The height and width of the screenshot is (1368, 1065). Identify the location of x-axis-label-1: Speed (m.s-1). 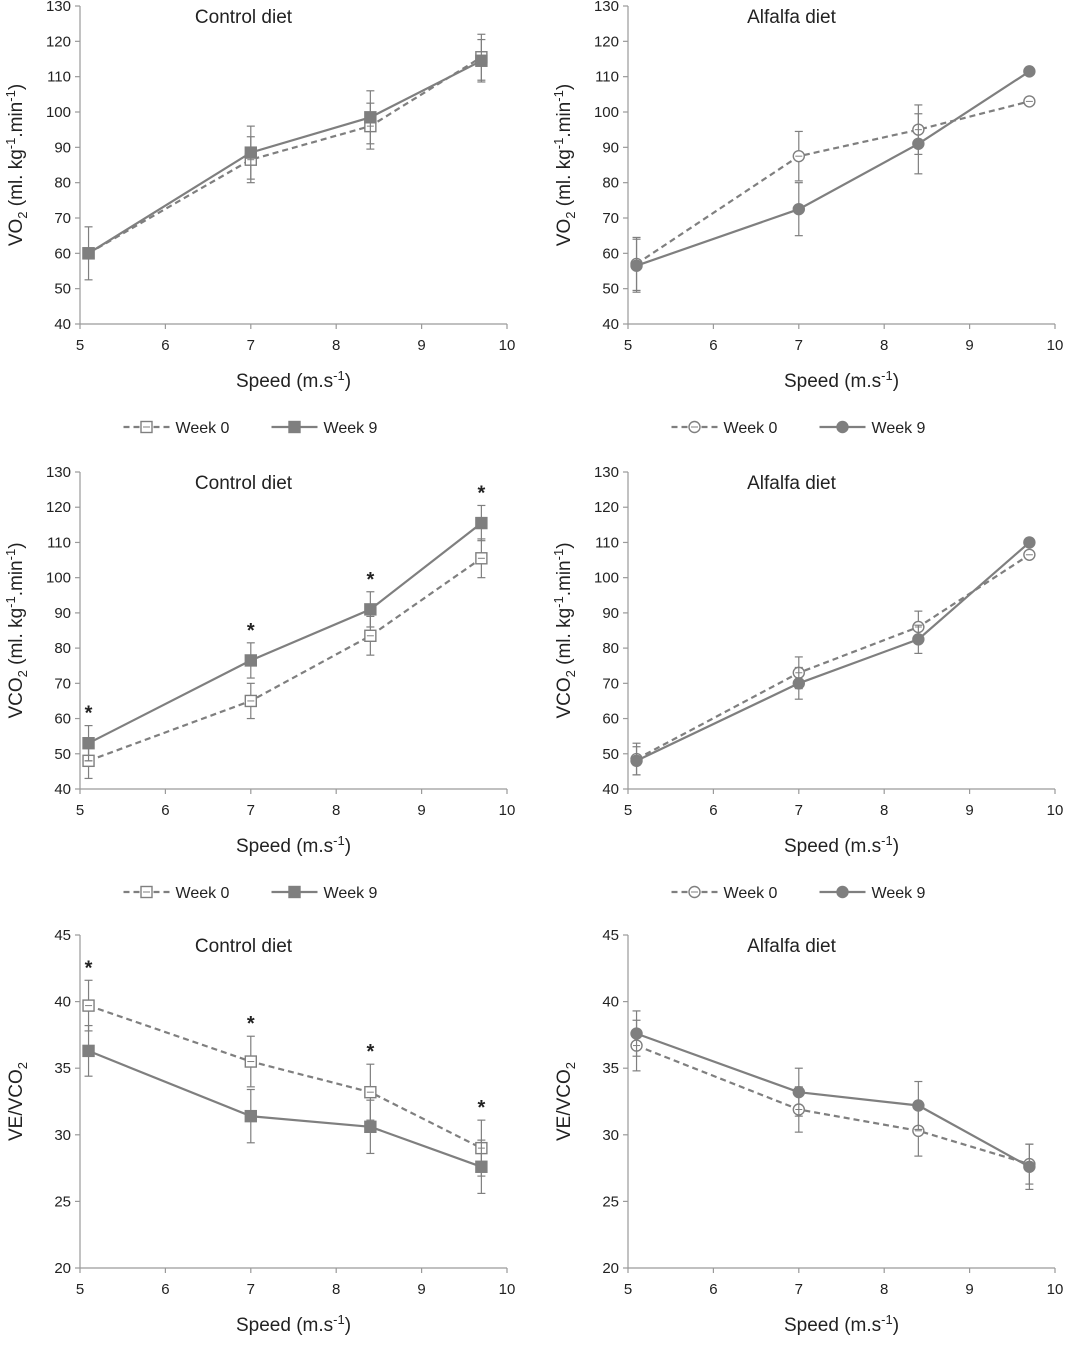
(293, 380).